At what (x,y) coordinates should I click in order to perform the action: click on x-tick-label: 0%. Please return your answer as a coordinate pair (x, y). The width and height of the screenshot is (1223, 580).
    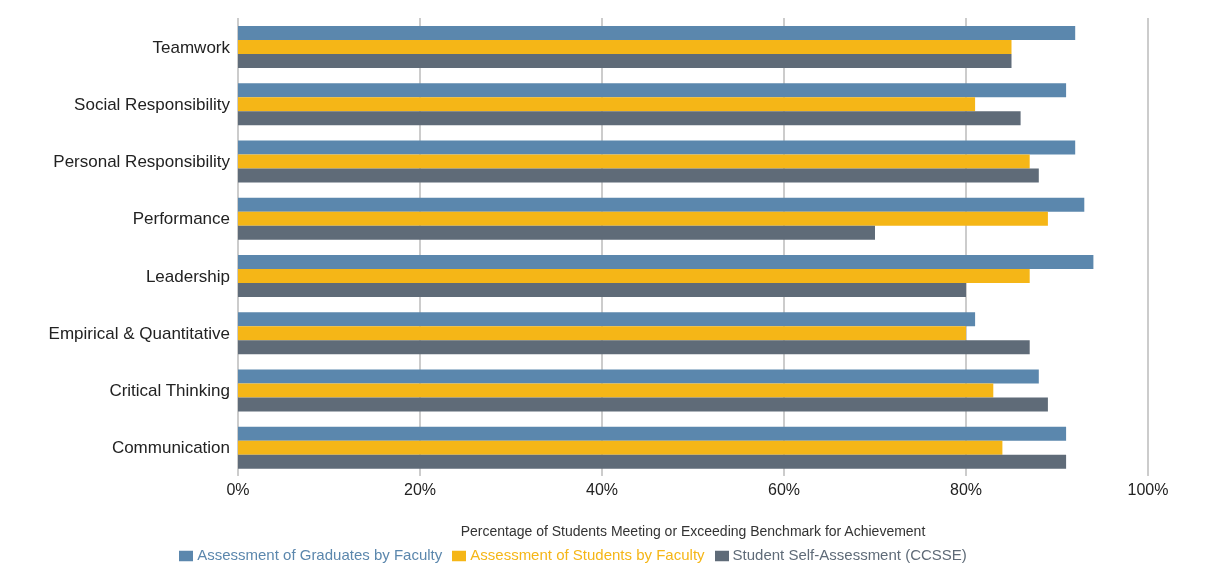
    Looking at the image, I should click on (238, 490).